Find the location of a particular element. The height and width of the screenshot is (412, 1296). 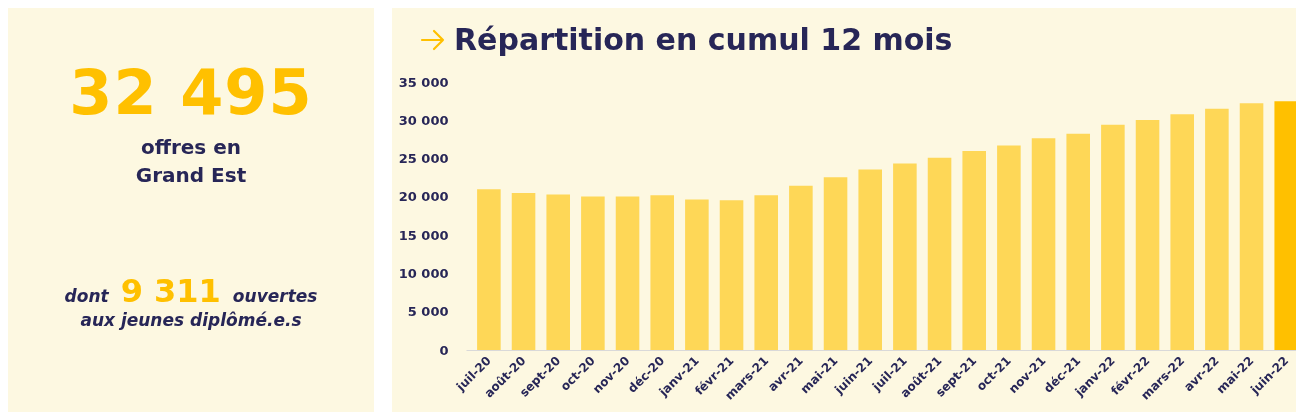

text: 9 311 is located at coordinates (170, 291).